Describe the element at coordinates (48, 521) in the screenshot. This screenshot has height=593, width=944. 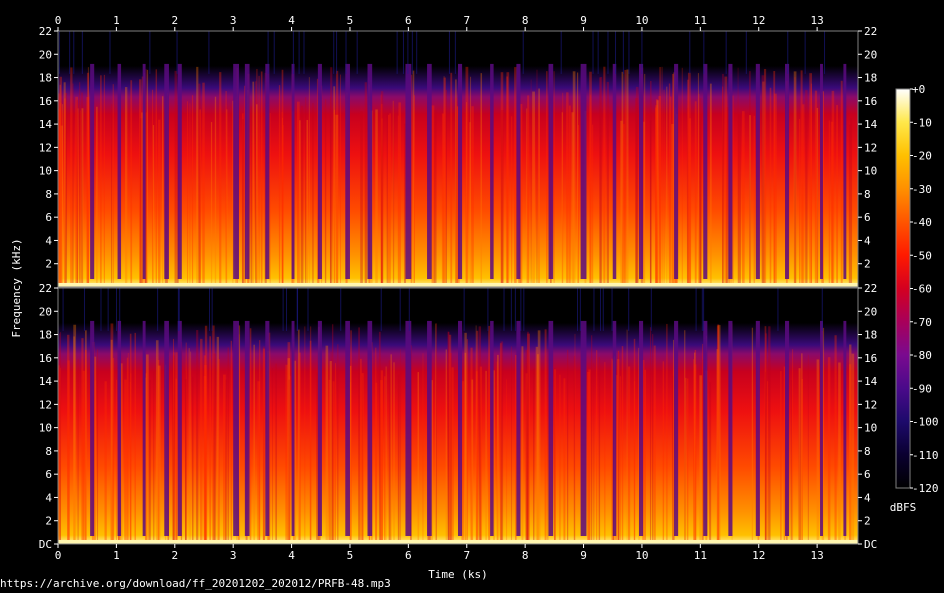
I see `y-tick-label: 2` at that location.